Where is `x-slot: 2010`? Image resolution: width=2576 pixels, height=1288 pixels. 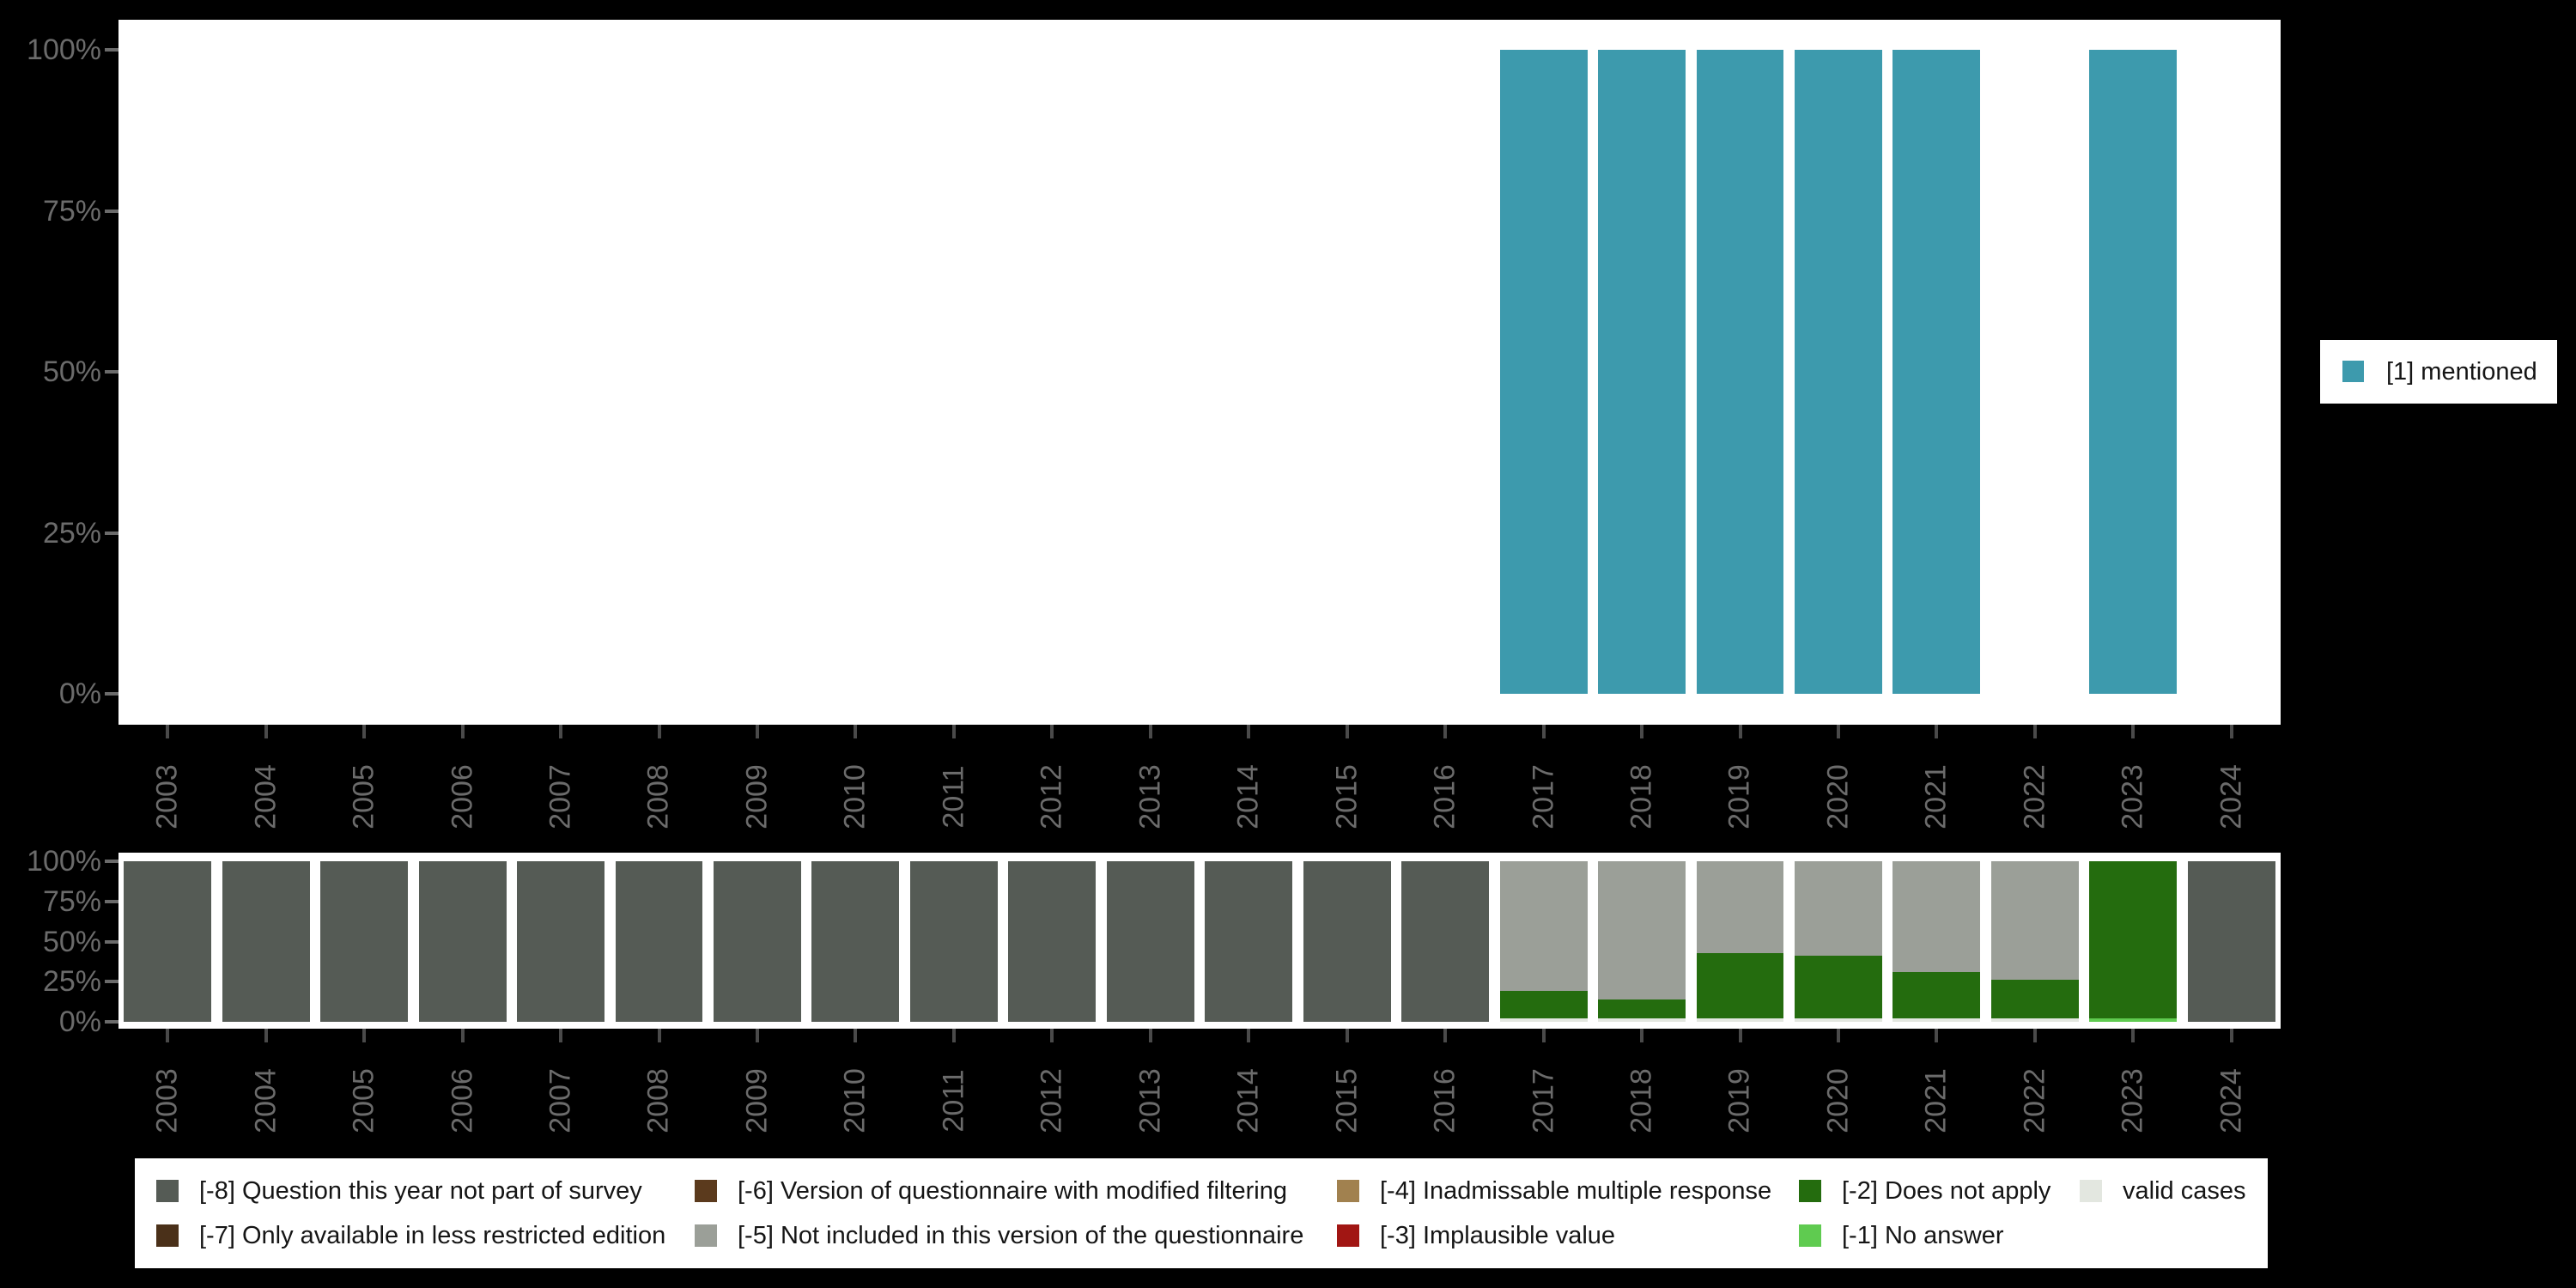 x-slot: 2010 is located at coordinates (855, 1100).